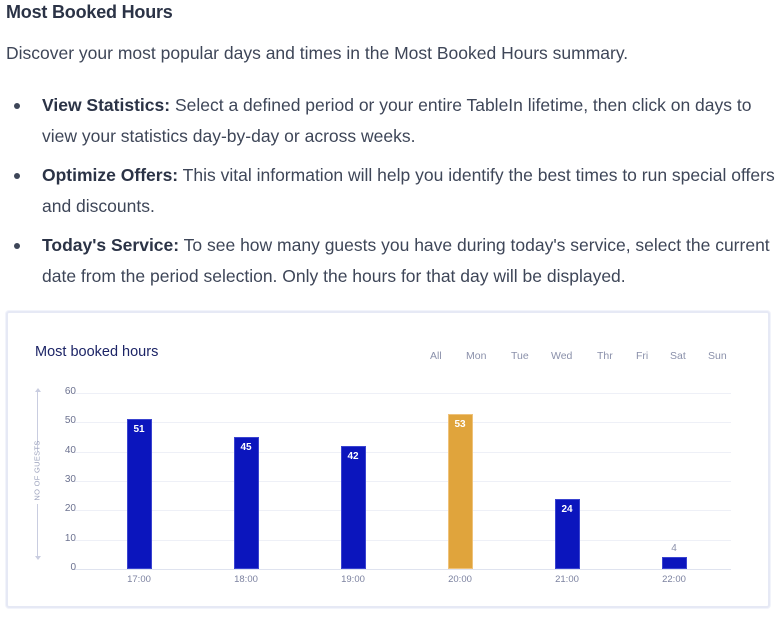 The width and height of the screenshot is (780, 620). What do you see at coordinates (139, 430) in the screenshot?
I see `bar-value-label: 51` at bounding box center [139, 430].